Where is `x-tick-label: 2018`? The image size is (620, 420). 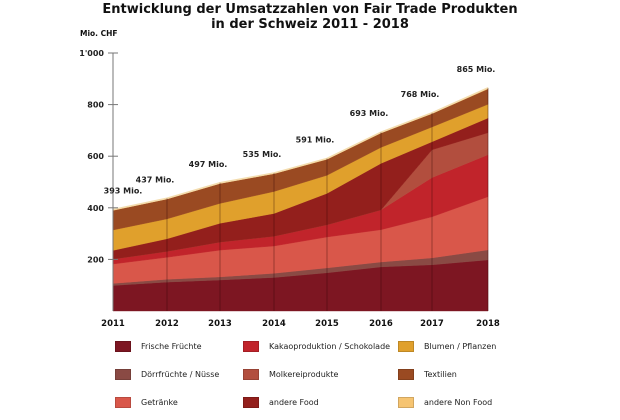 x-tick-label: 2018 is located at coordinates (488, 324).